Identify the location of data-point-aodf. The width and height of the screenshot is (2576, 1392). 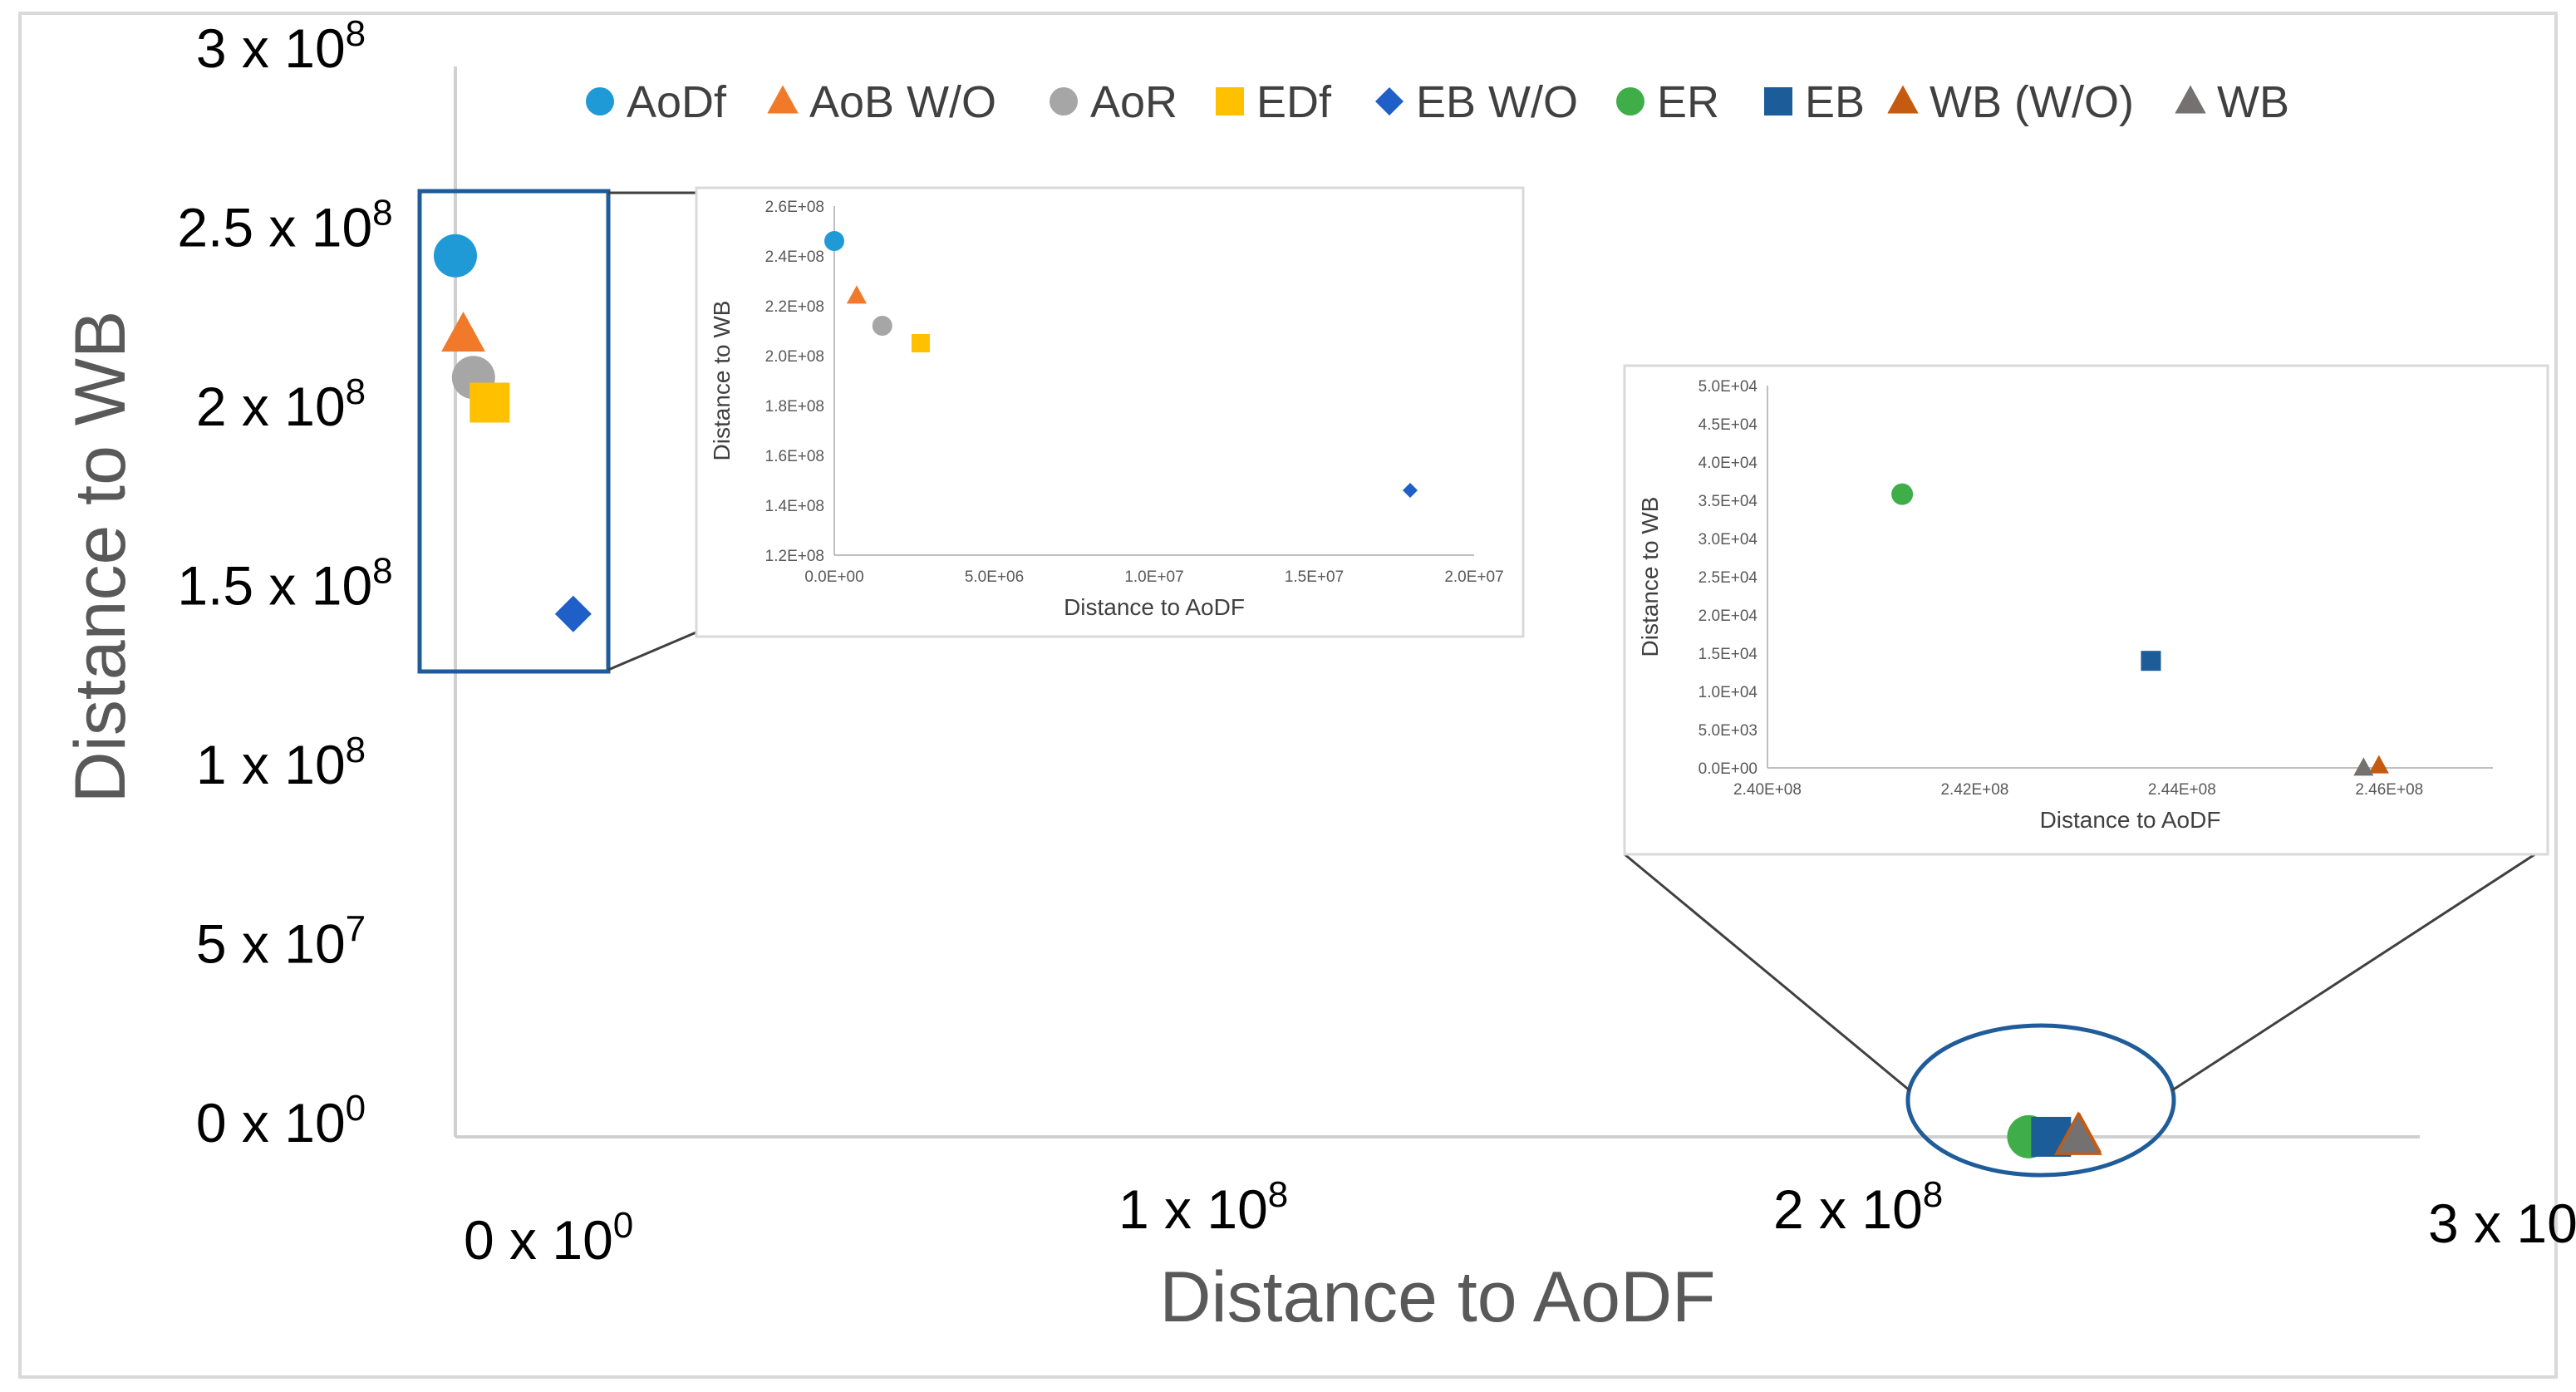
(455, 256).